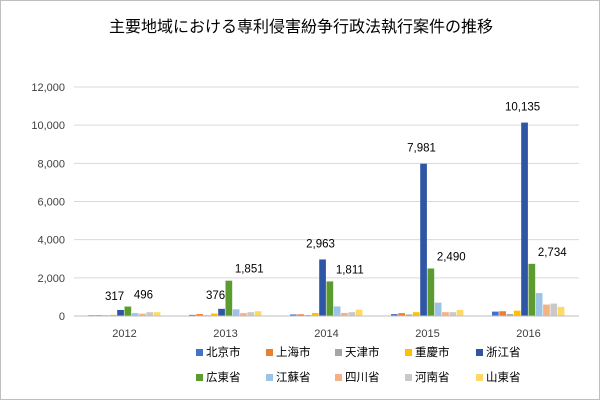 This screenshot has height=401, width=600. I want to click on chart-title: 主要地域における専利侵害紛争行政法執行案件の推移, so click(301, 26).